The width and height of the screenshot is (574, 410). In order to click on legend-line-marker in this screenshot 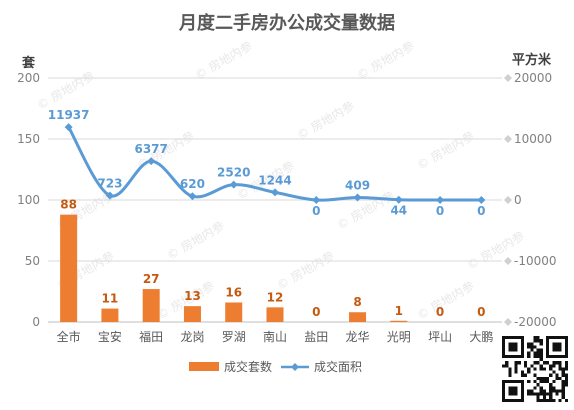, I will do `click(295, 367)`.